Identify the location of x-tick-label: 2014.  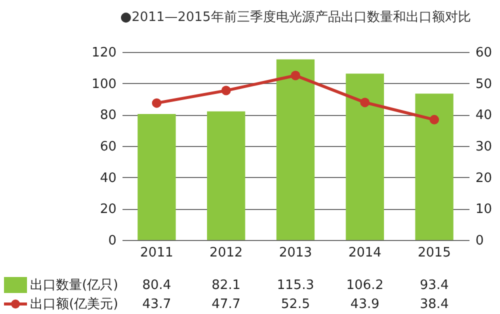
(365, 253).